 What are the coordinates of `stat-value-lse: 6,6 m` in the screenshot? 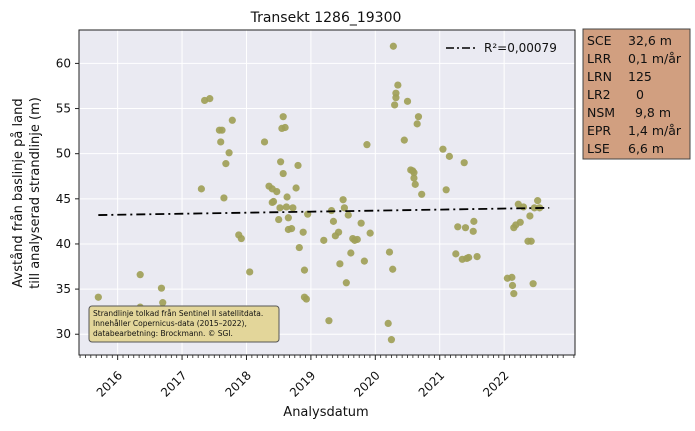 It's located at (646, 148).